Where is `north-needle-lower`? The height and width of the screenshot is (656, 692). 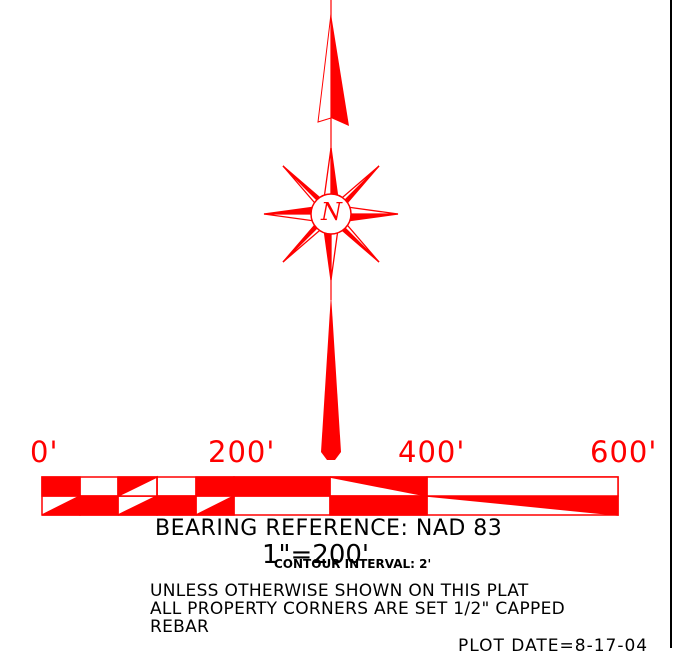
north-needle-lower is located at coordinates (331, 377).